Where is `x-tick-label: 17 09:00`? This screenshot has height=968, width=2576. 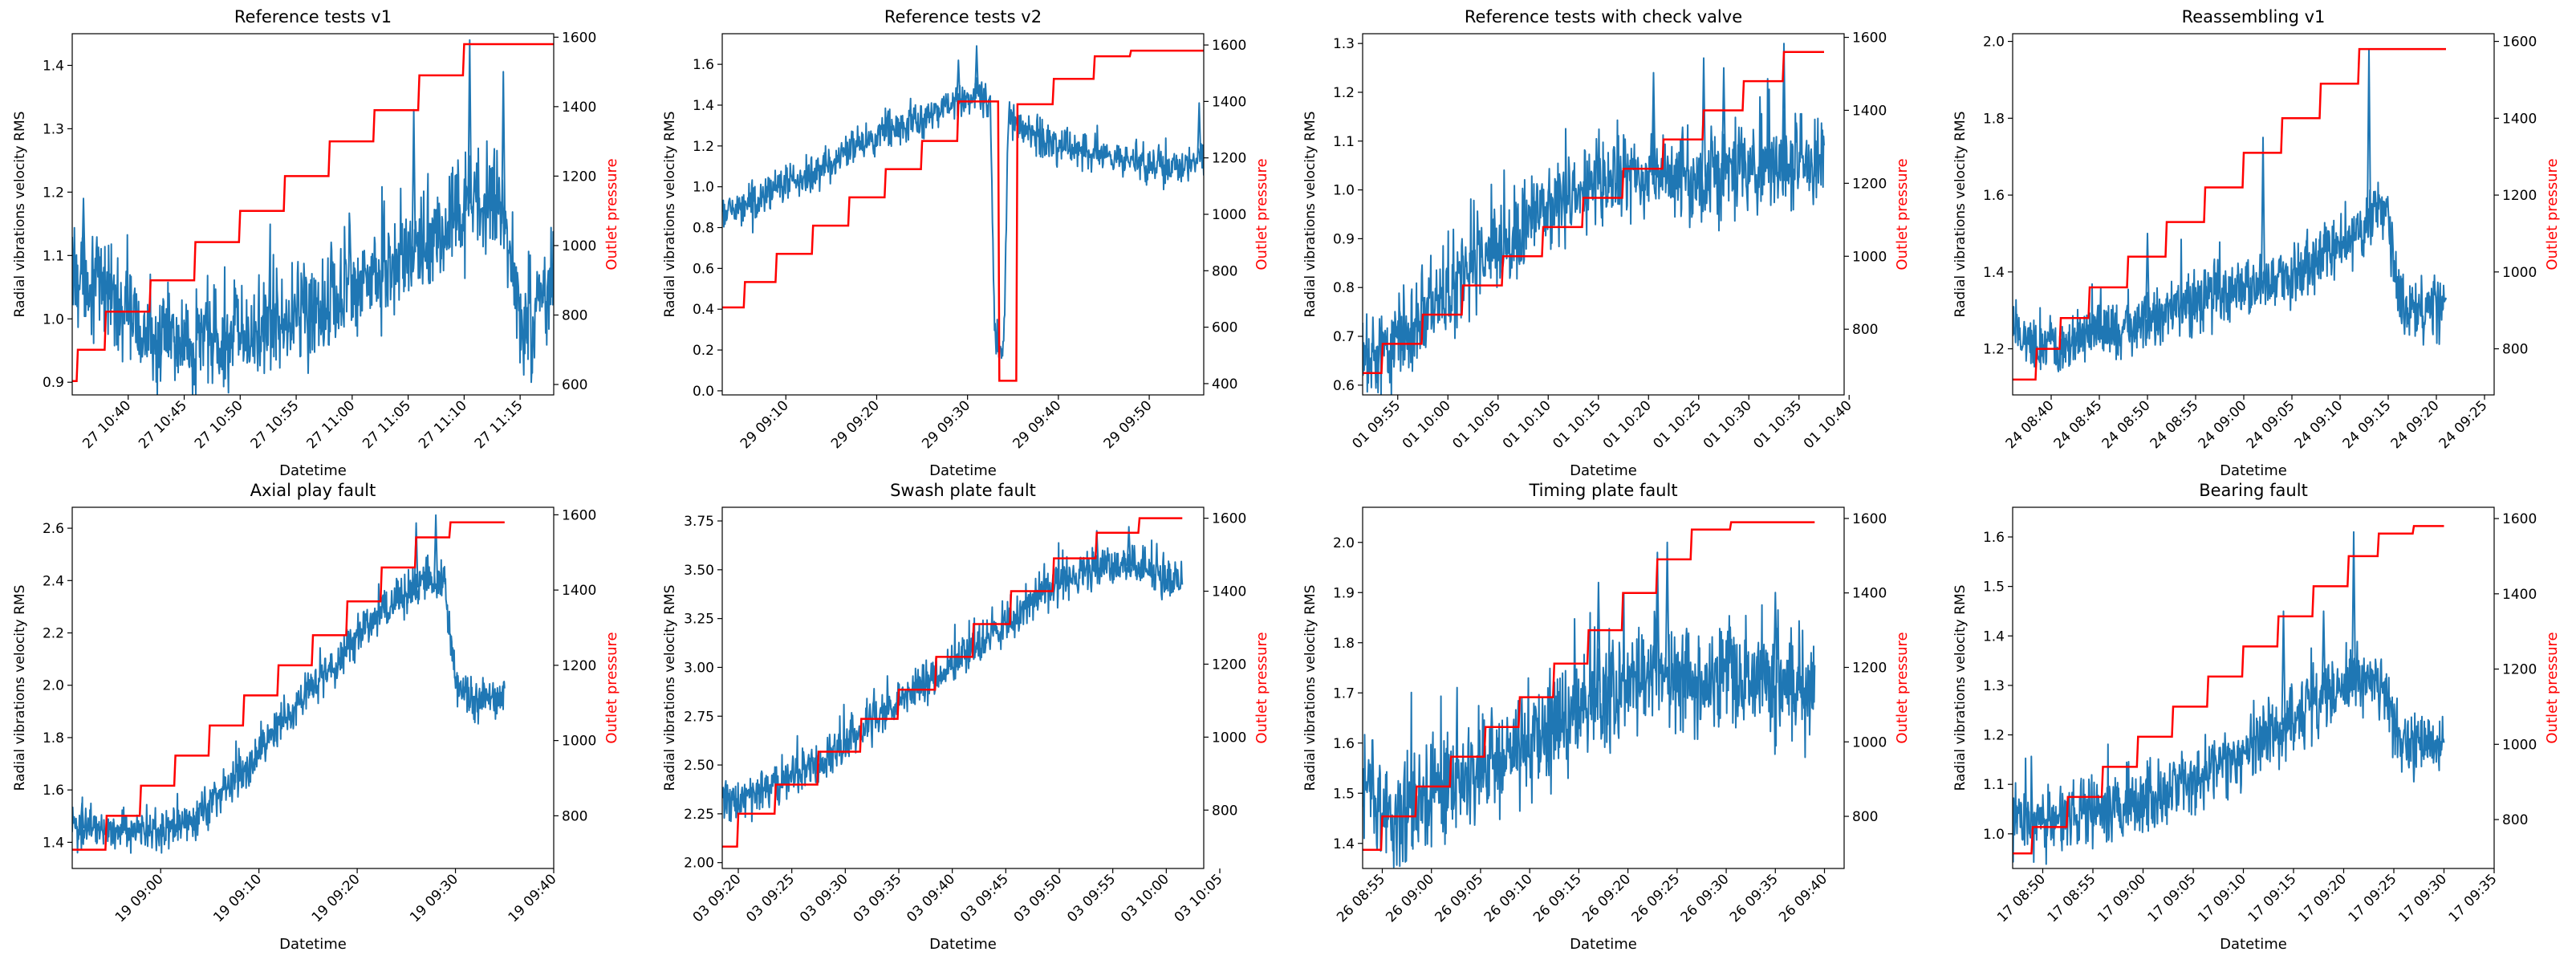 x-tick-label: 17 09:00 is located at coordinates (2122, 898).